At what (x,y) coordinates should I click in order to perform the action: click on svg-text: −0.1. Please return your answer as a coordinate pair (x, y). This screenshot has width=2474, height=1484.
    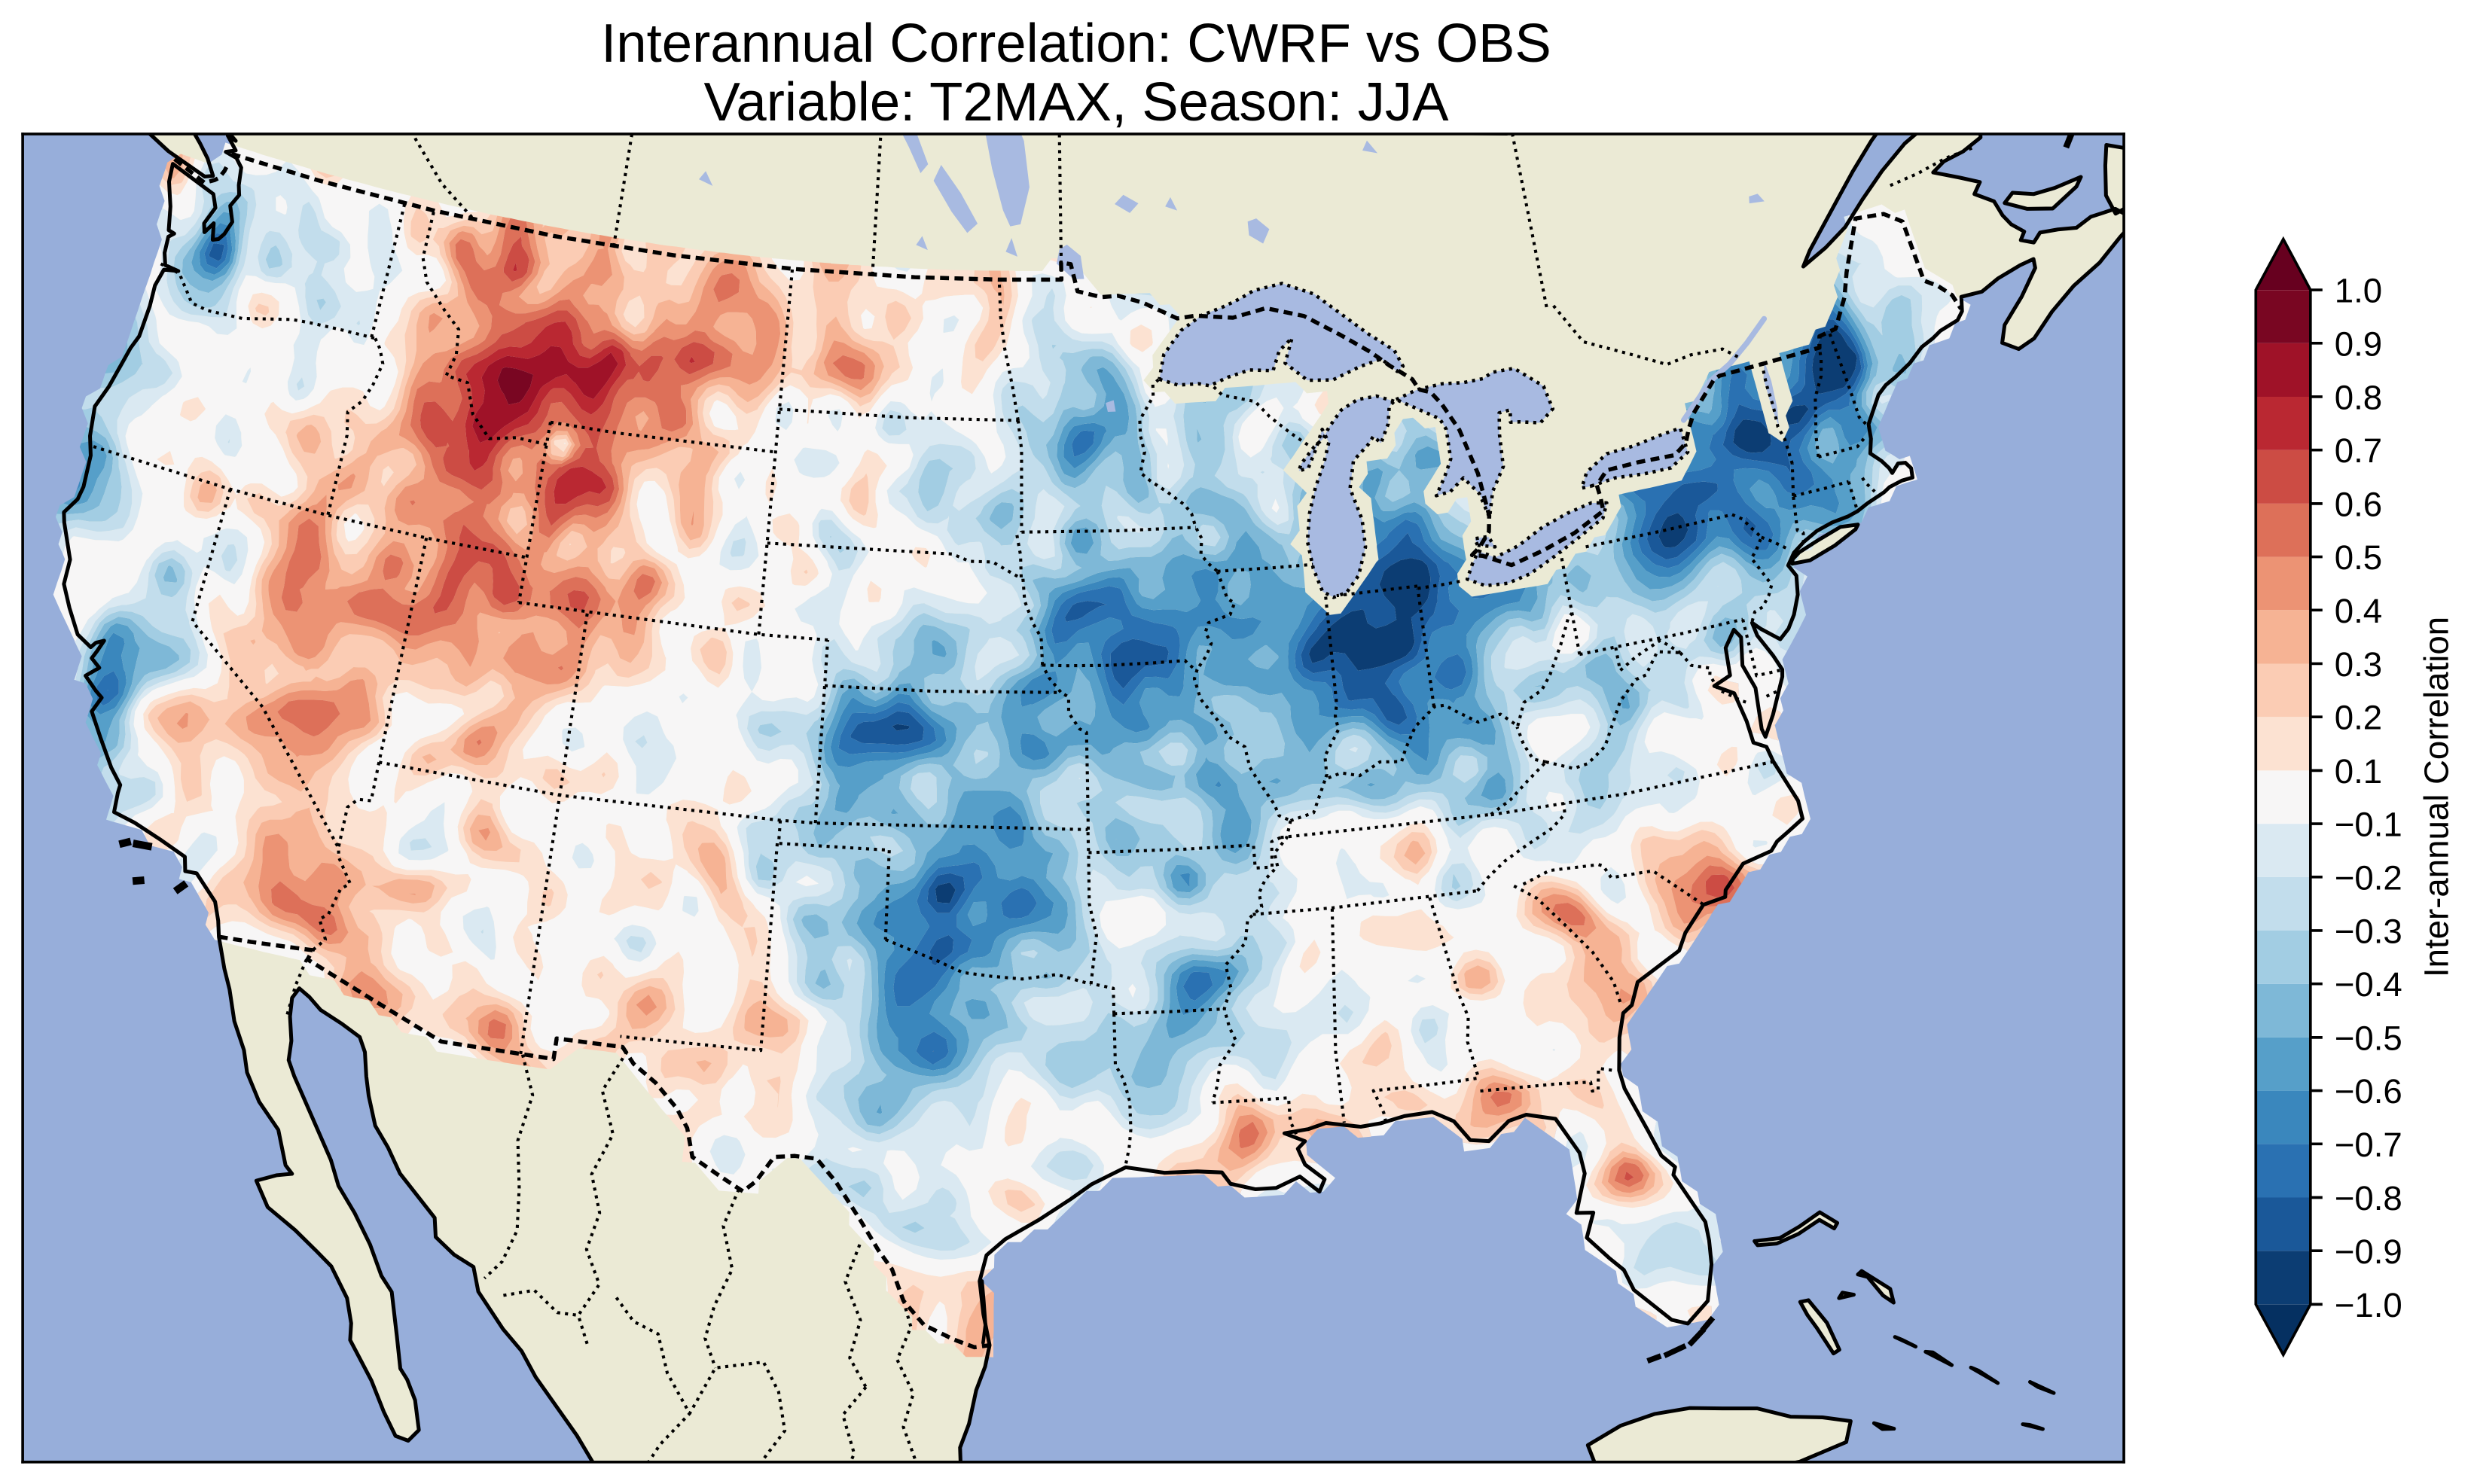
    Looking at the image, I should click on (2368, 825).